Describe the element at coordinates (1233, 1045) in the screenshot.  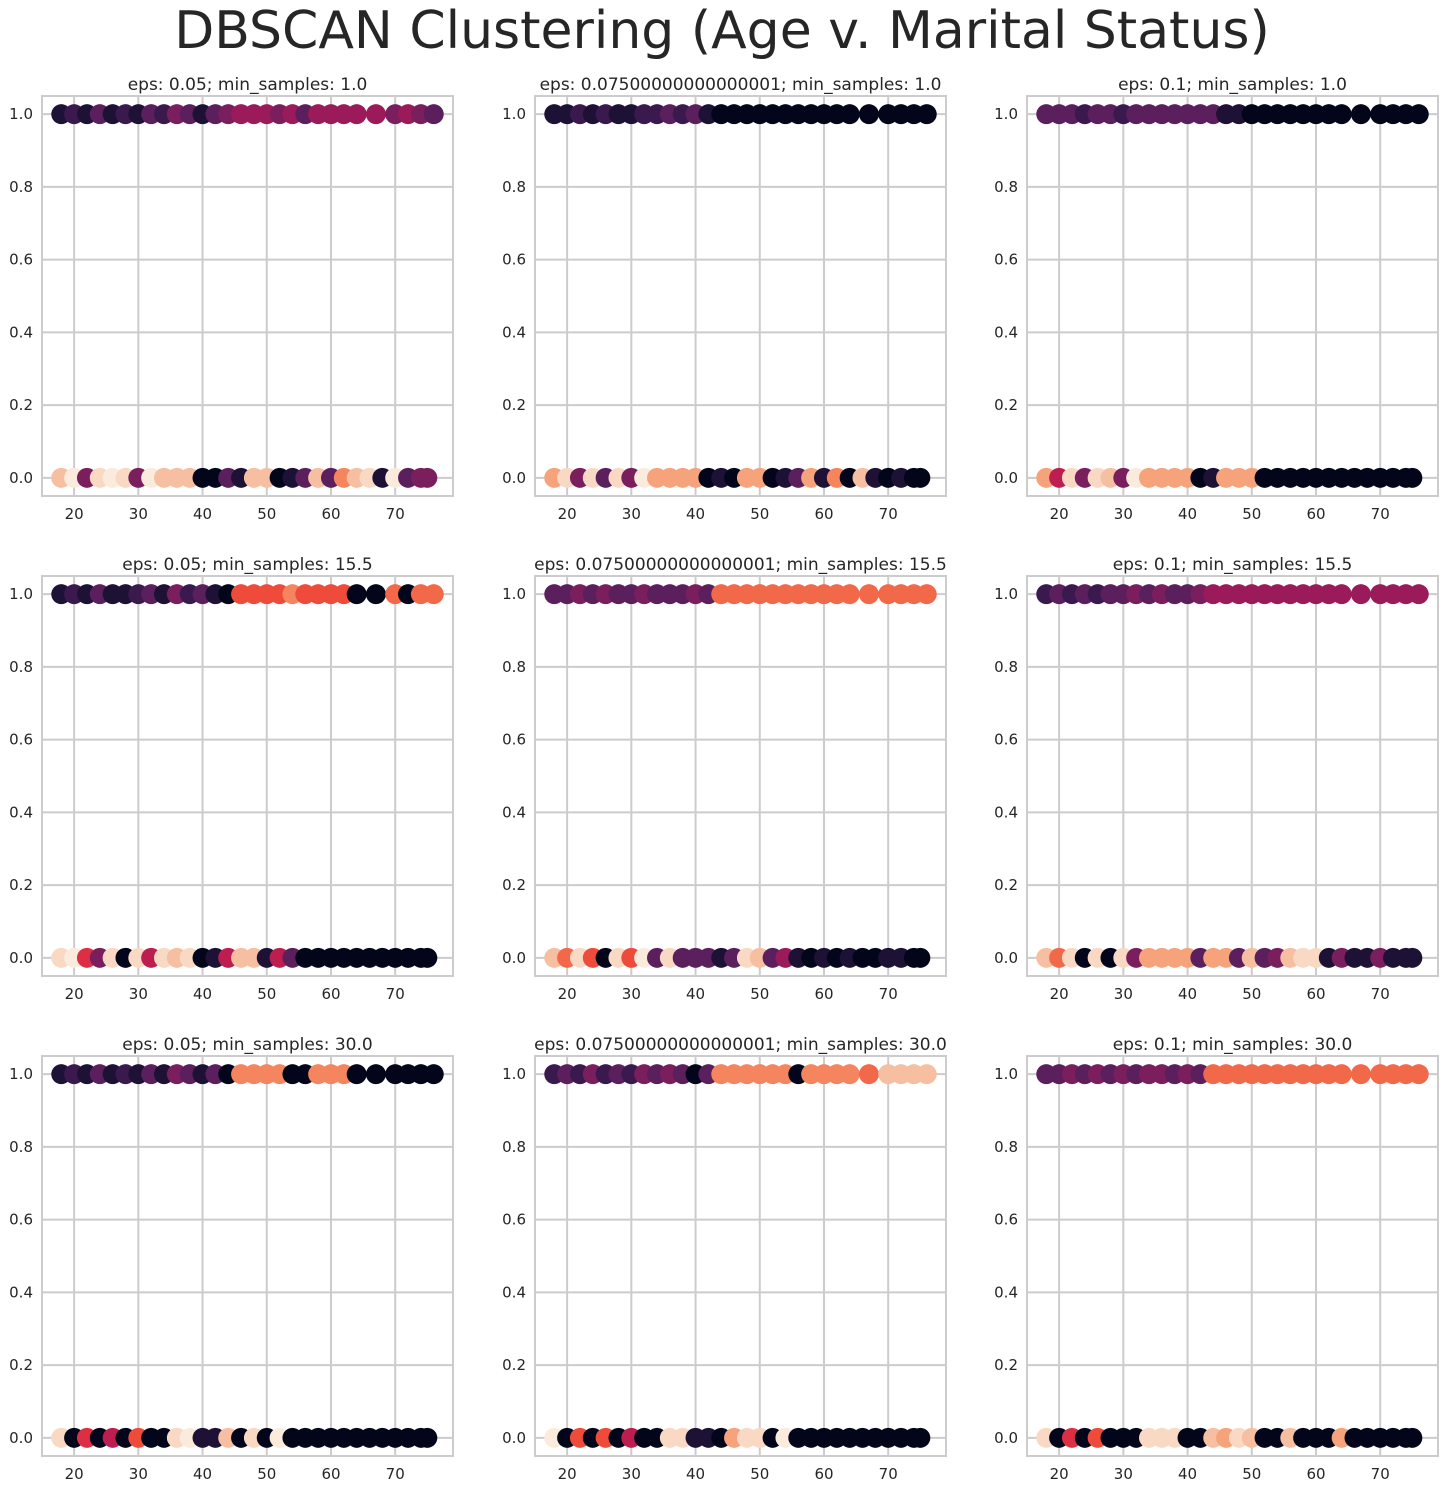
I see `subplot-title: eps: 0.1; min_samples: 30.0` at that location.